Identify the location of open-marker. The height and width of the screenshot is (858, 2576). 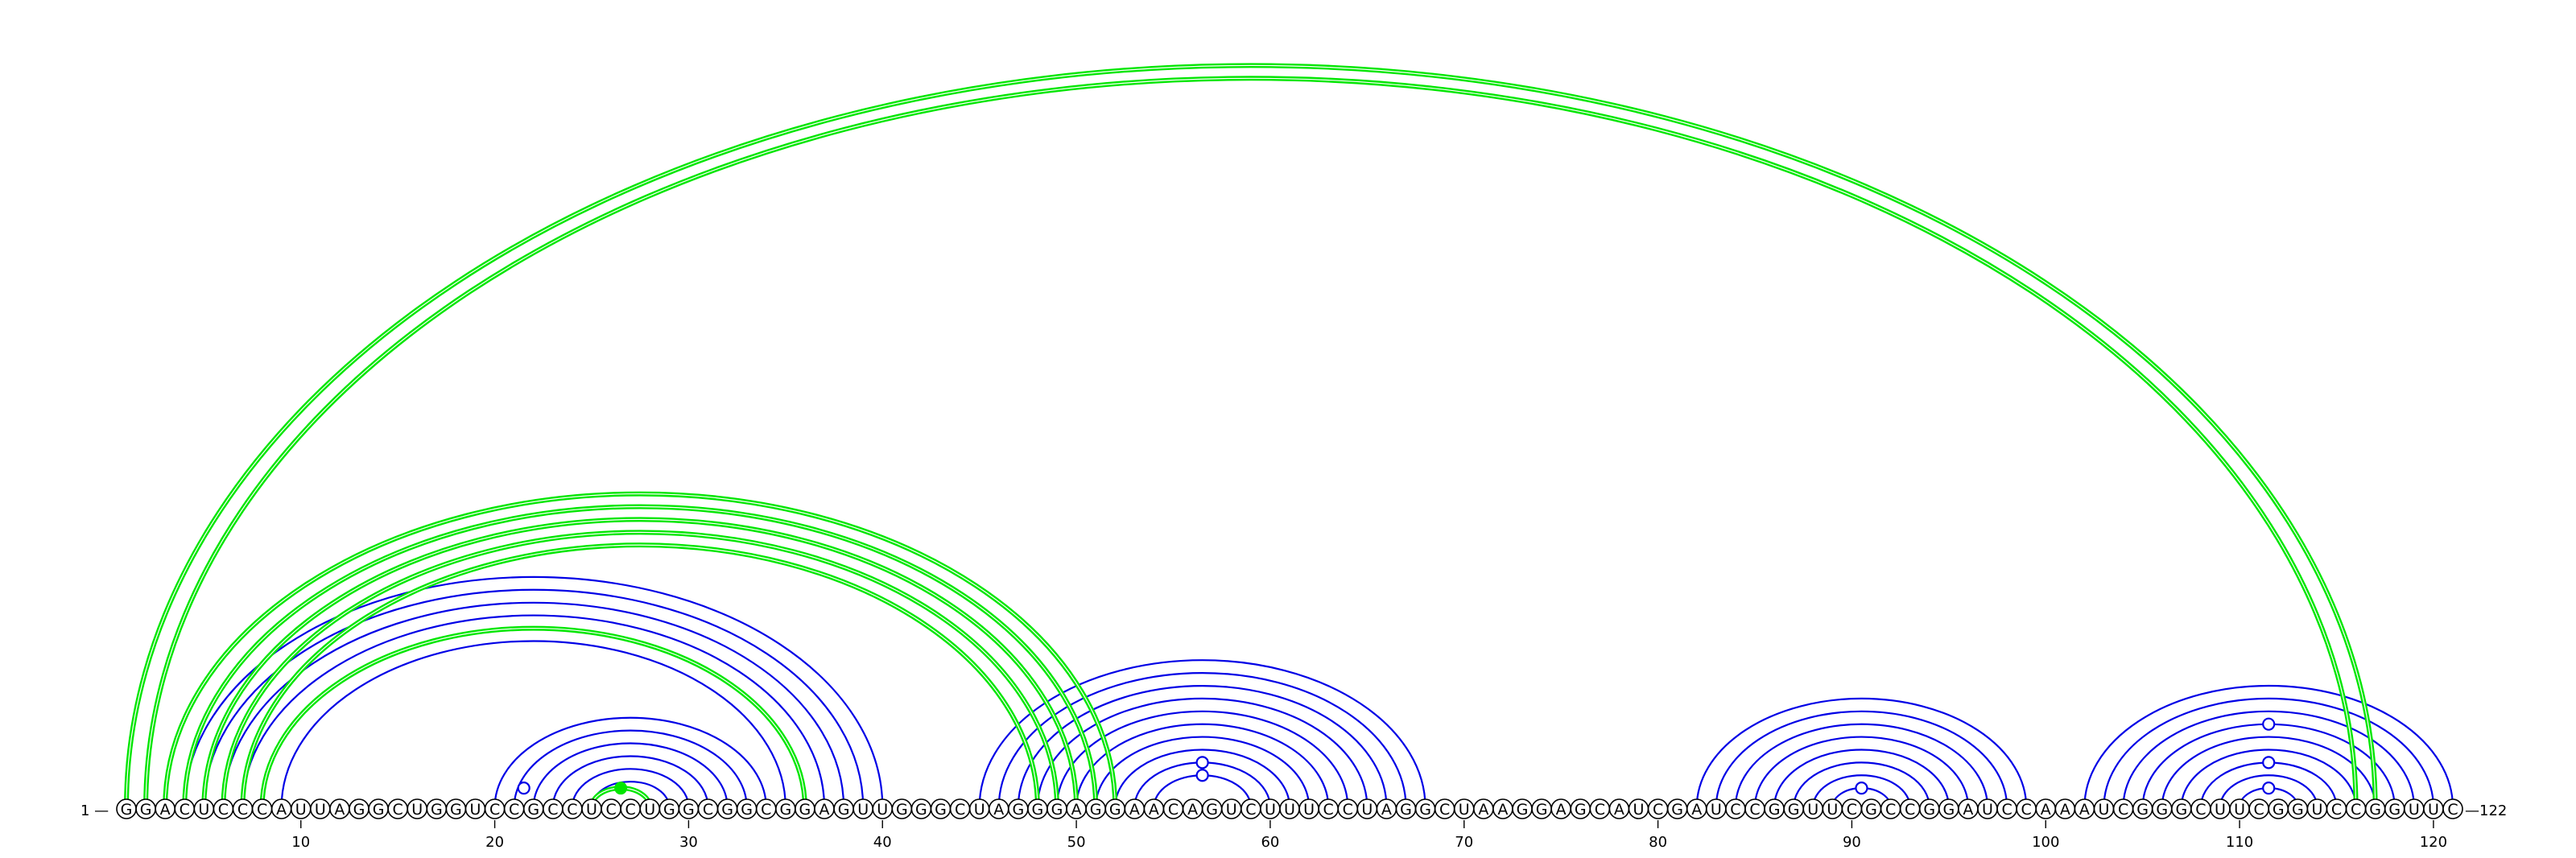
(1861, 788).